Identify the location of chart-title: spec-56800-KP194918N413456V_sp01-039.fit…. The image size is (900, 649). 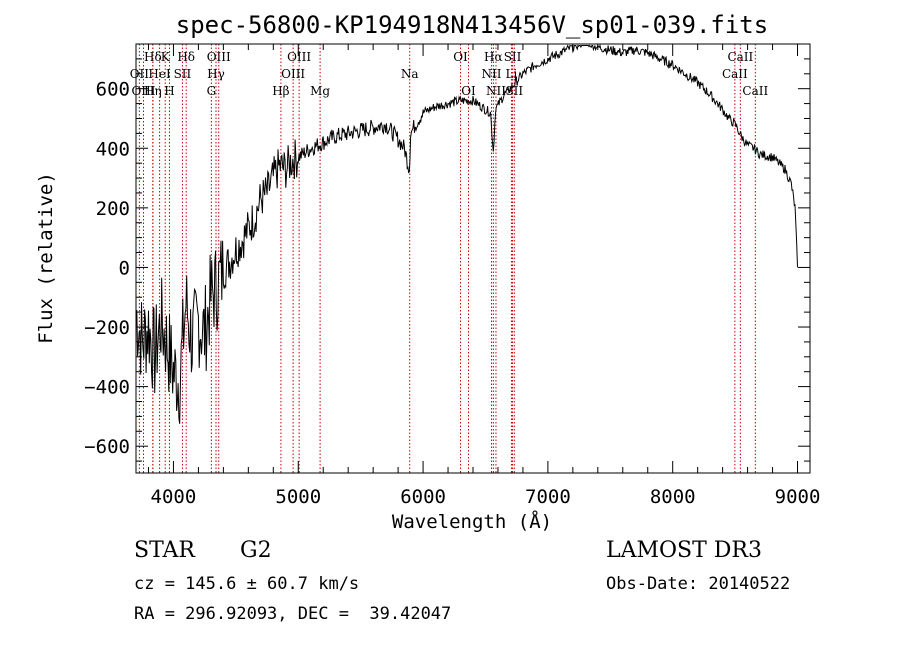
(472, 25).